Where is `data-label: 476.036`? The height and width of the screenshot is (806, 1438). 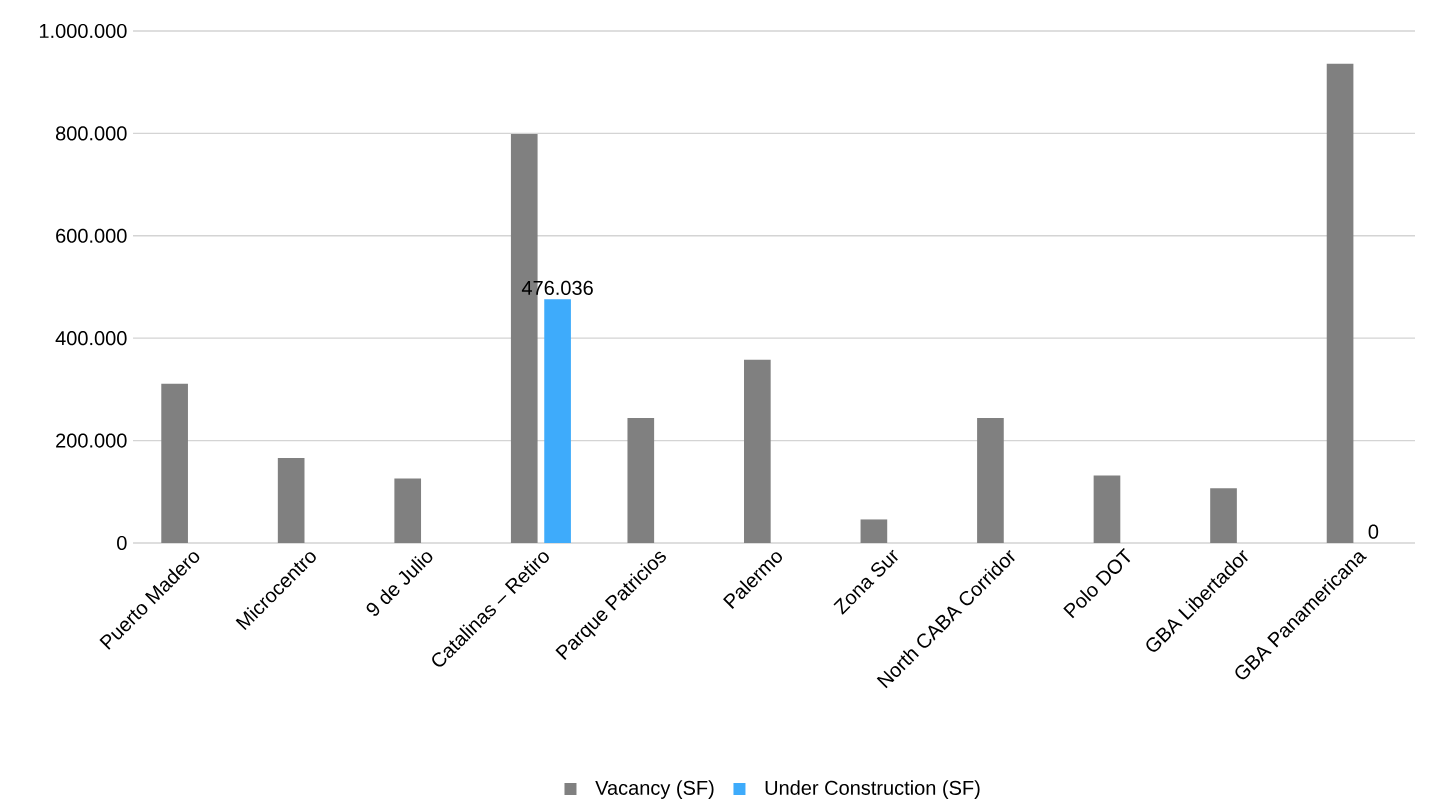 data-label: 476.036 is located at coordinates (557, 287).